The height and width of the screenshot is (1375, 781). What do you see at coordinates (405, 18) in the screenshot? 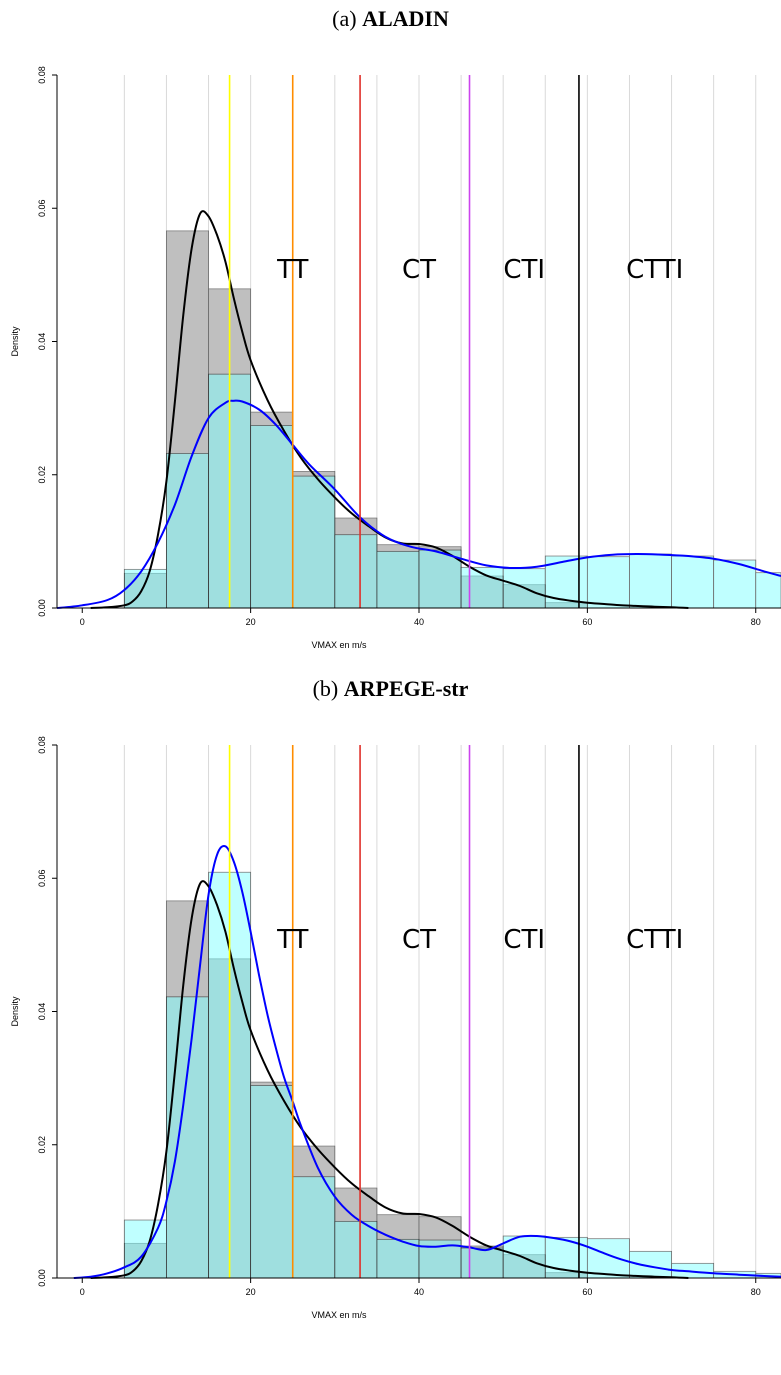
I see `panel-name: ALADIN` at bounding box center [405, 18].